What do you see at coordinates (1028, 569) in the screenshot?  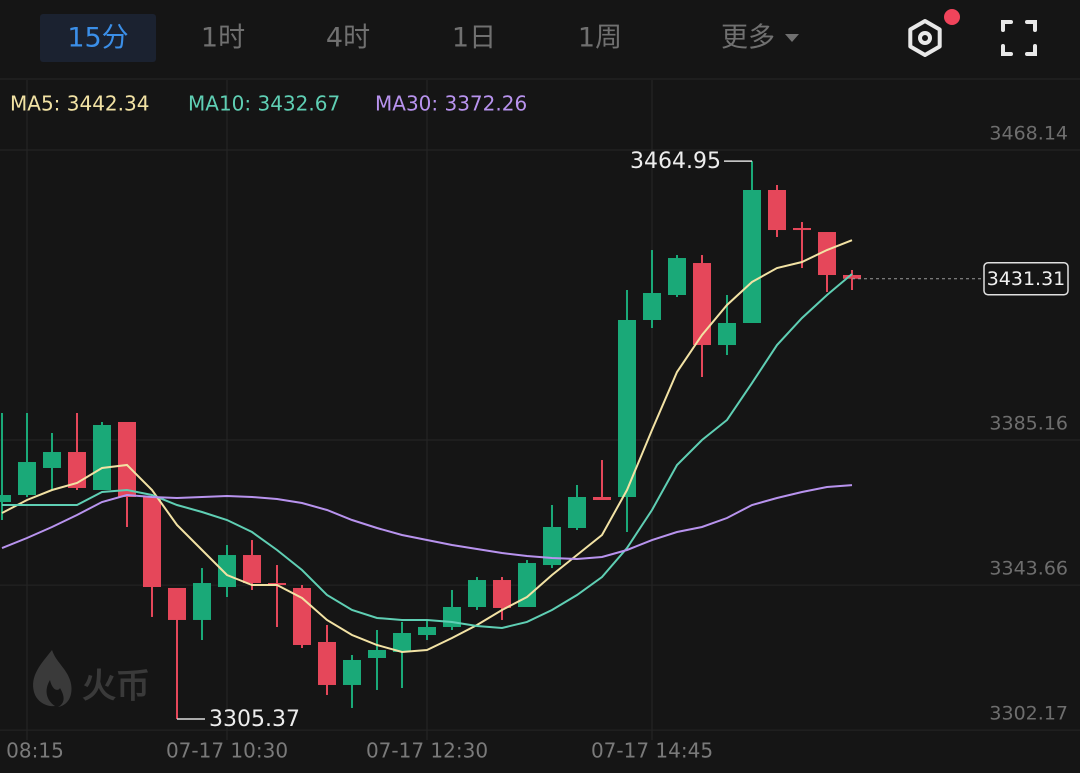 I see `y-tick-label: 3343.66` at bounding box center [1028, 569].